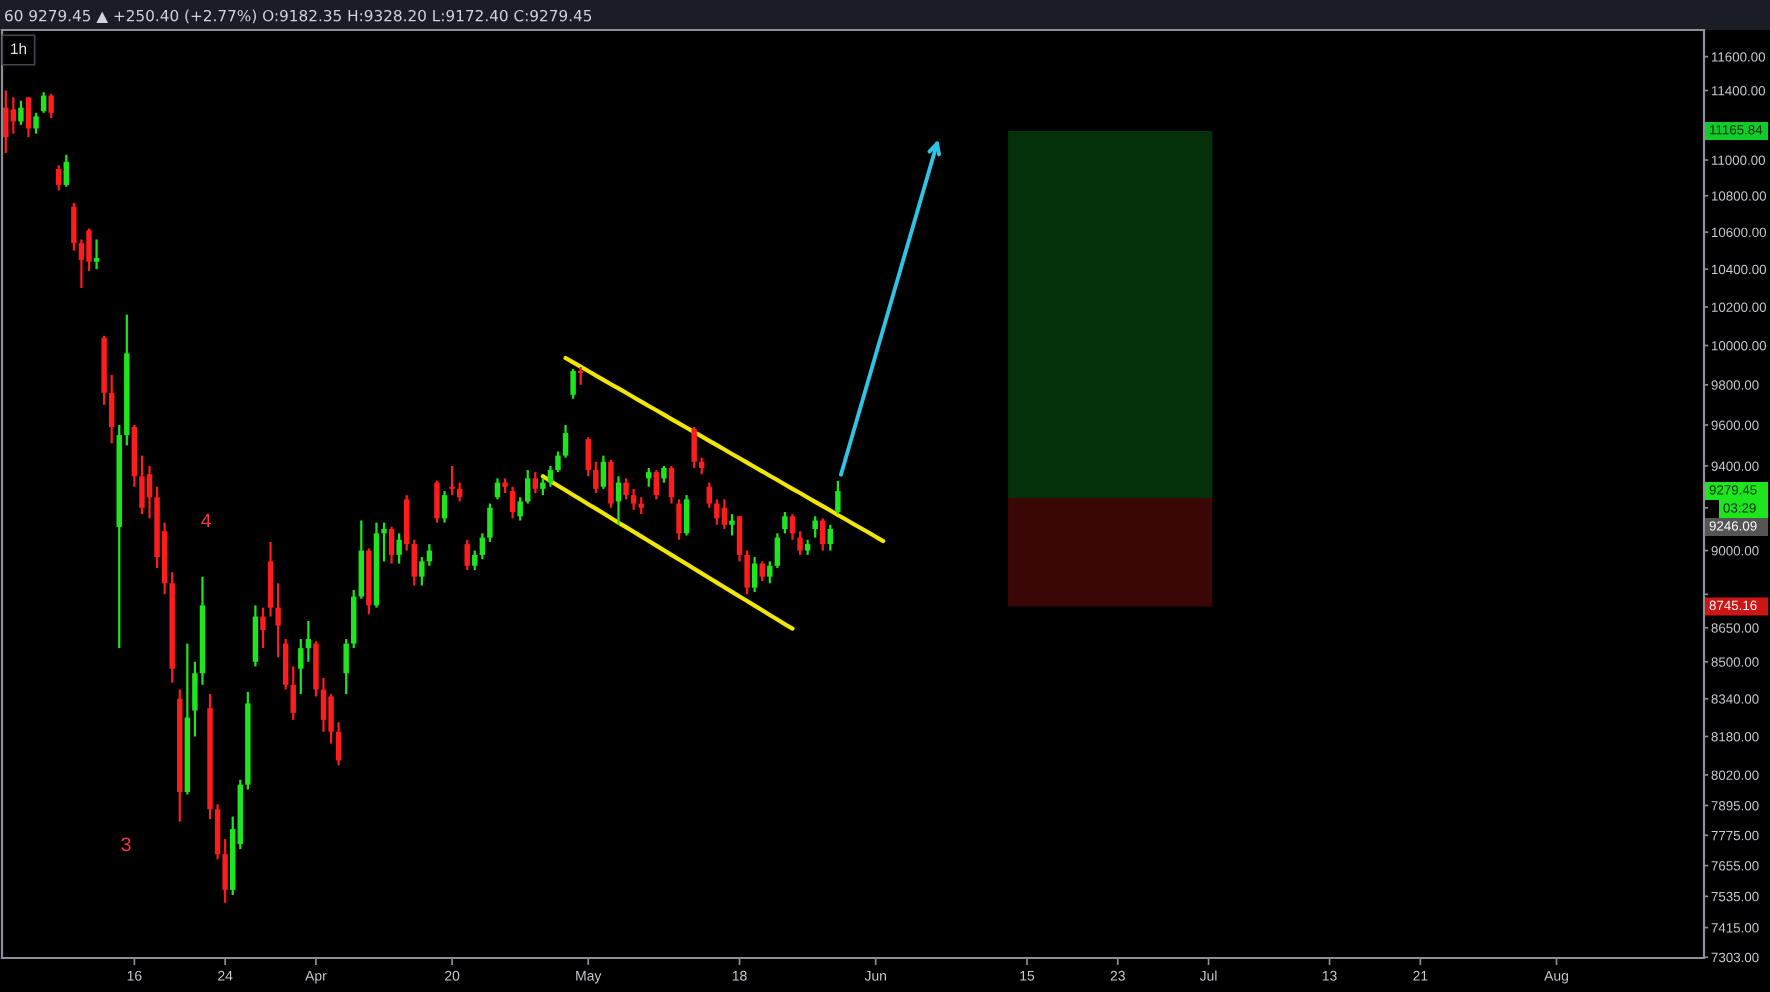  Describe the element at coordinates (724, 449) in the screenshot. I see `line-series` at that location.